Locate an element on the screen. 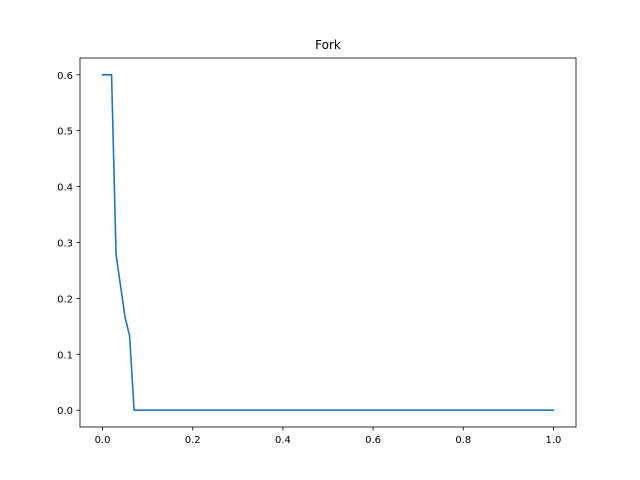  y-axis-ticks: 0.0 0.1 0.2 0.3 0.4 0.5 0.6 is located at coordinates (68, 244).